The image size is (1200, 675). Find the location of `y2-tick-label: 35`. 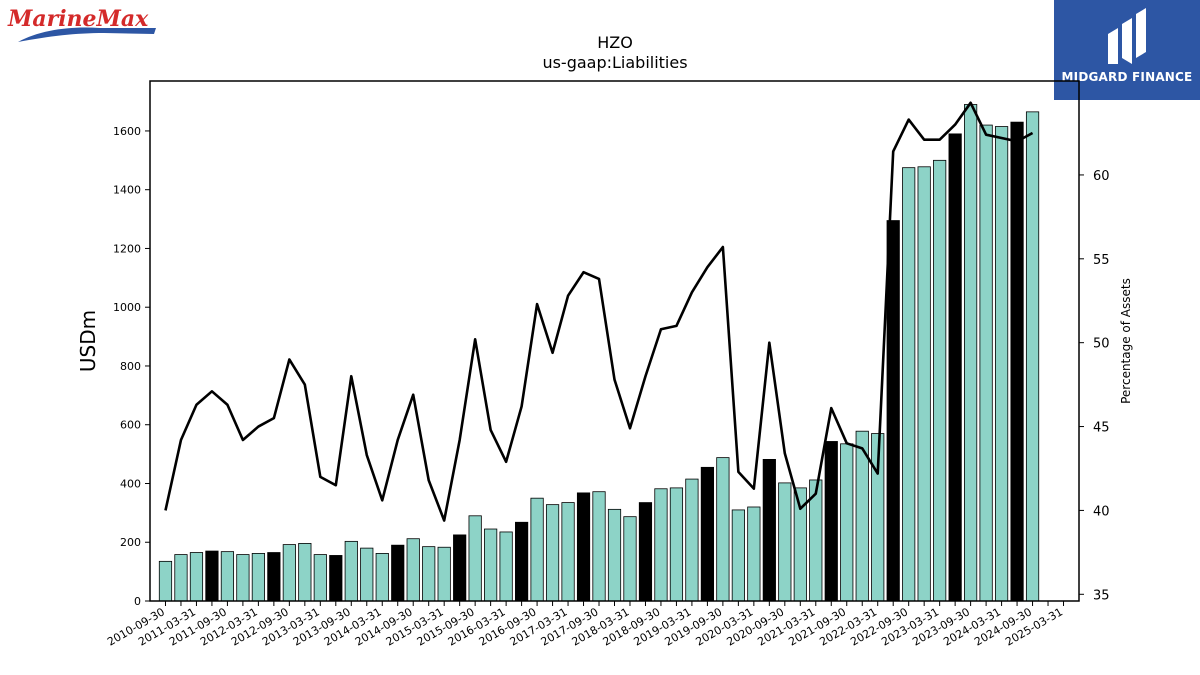

y2-tick-label: 35 is located at coordinates (1101, 595).